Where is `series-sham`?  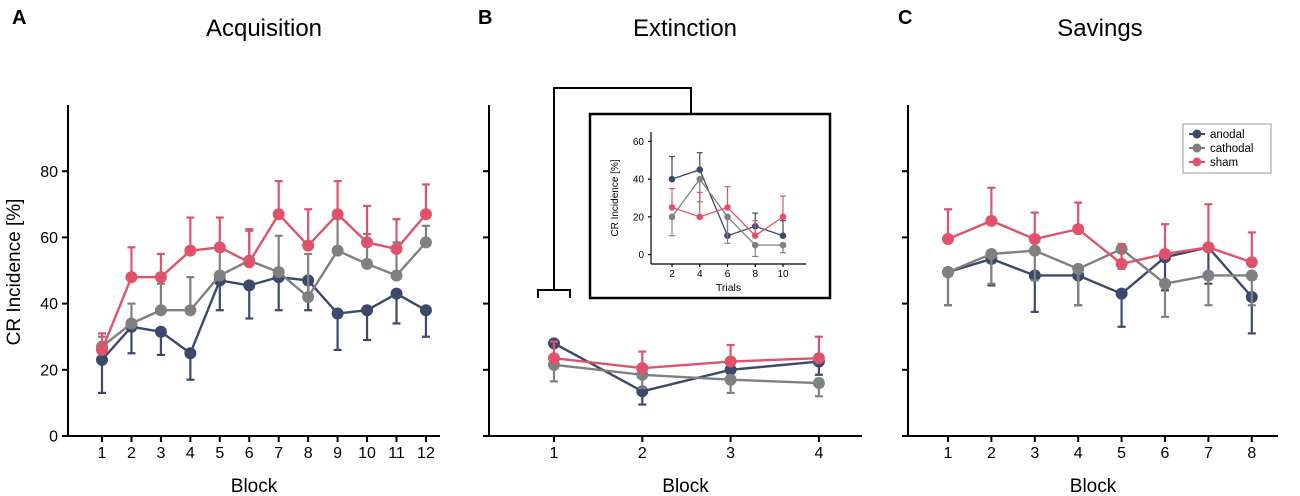
series-sham is located at coordinates (686, 355).